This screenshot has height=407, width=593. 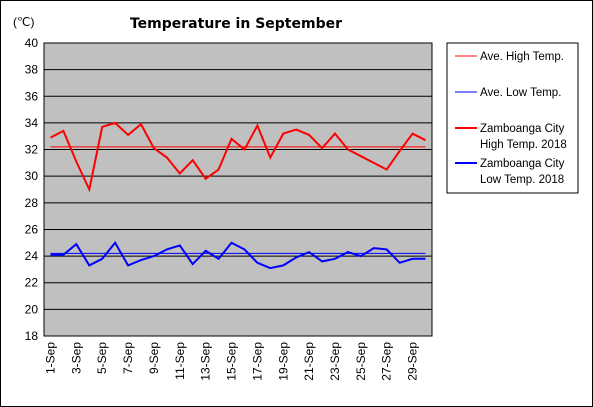 I want to click on x-tick-label: 15-Sep, so click(x=232, y=361).